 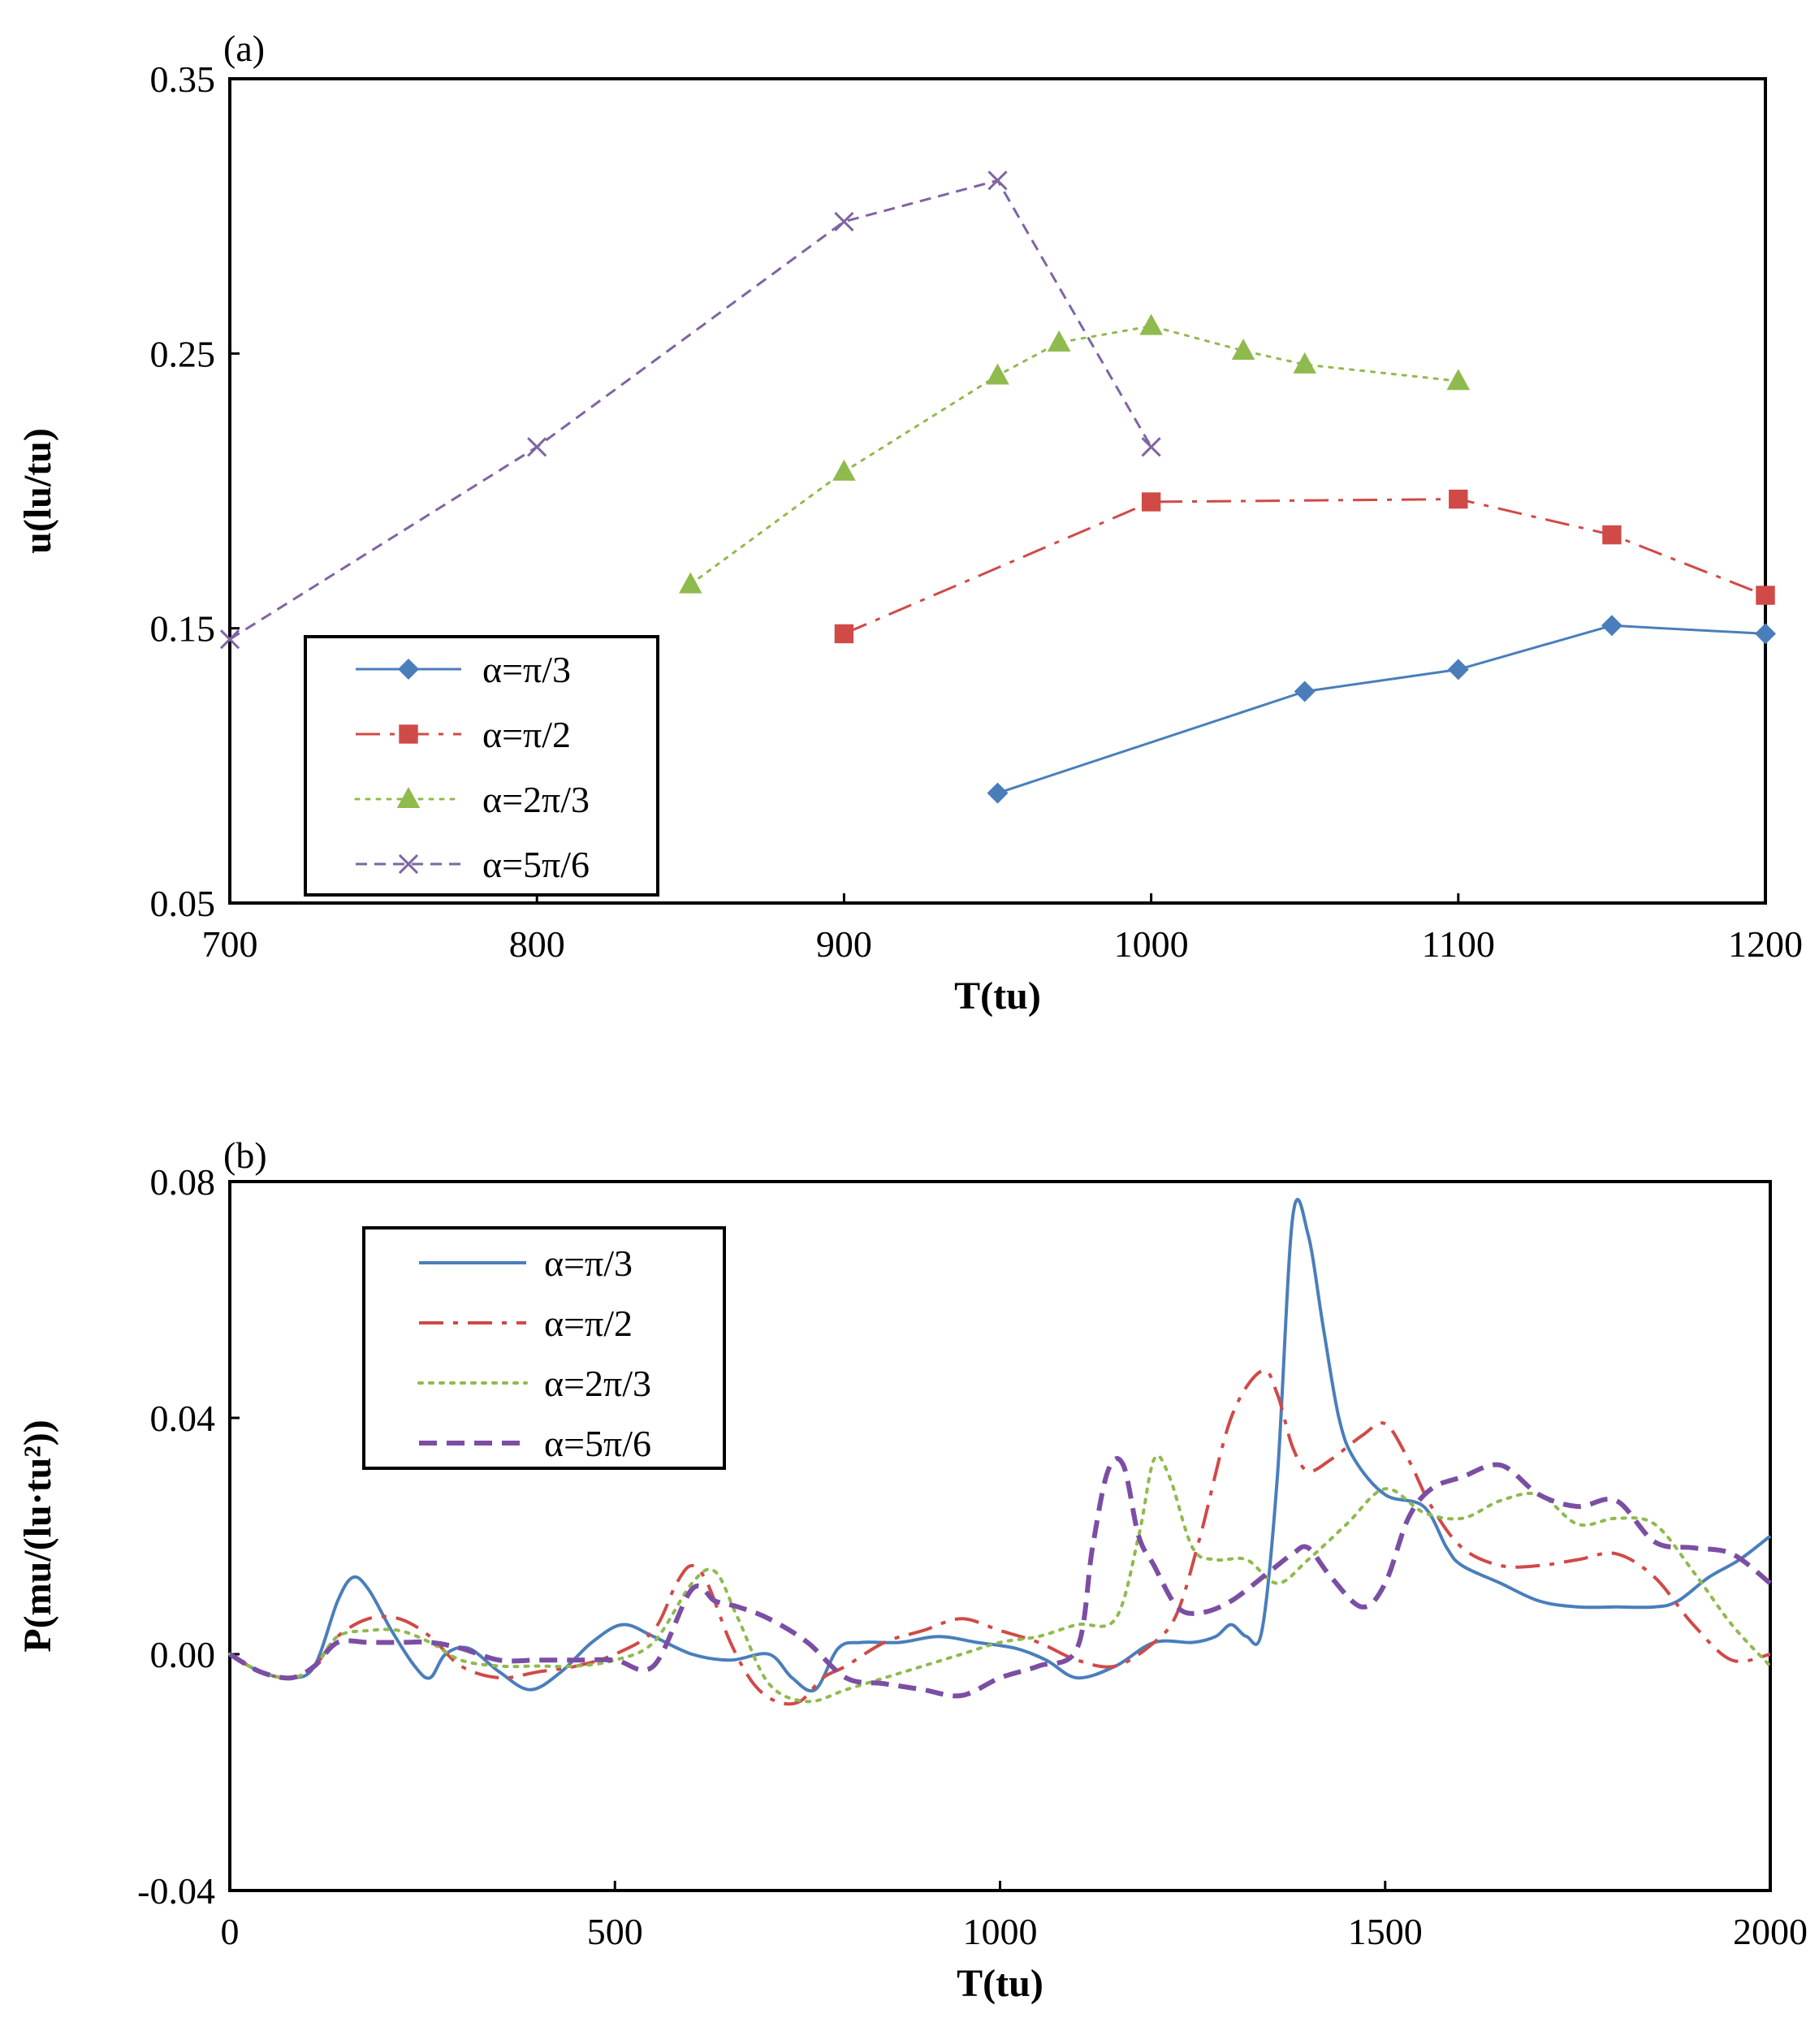 What do you see at coordinates (244, 48) in the screenshot?
I see `panel-label: (a)` at bounding box center [244, 48].